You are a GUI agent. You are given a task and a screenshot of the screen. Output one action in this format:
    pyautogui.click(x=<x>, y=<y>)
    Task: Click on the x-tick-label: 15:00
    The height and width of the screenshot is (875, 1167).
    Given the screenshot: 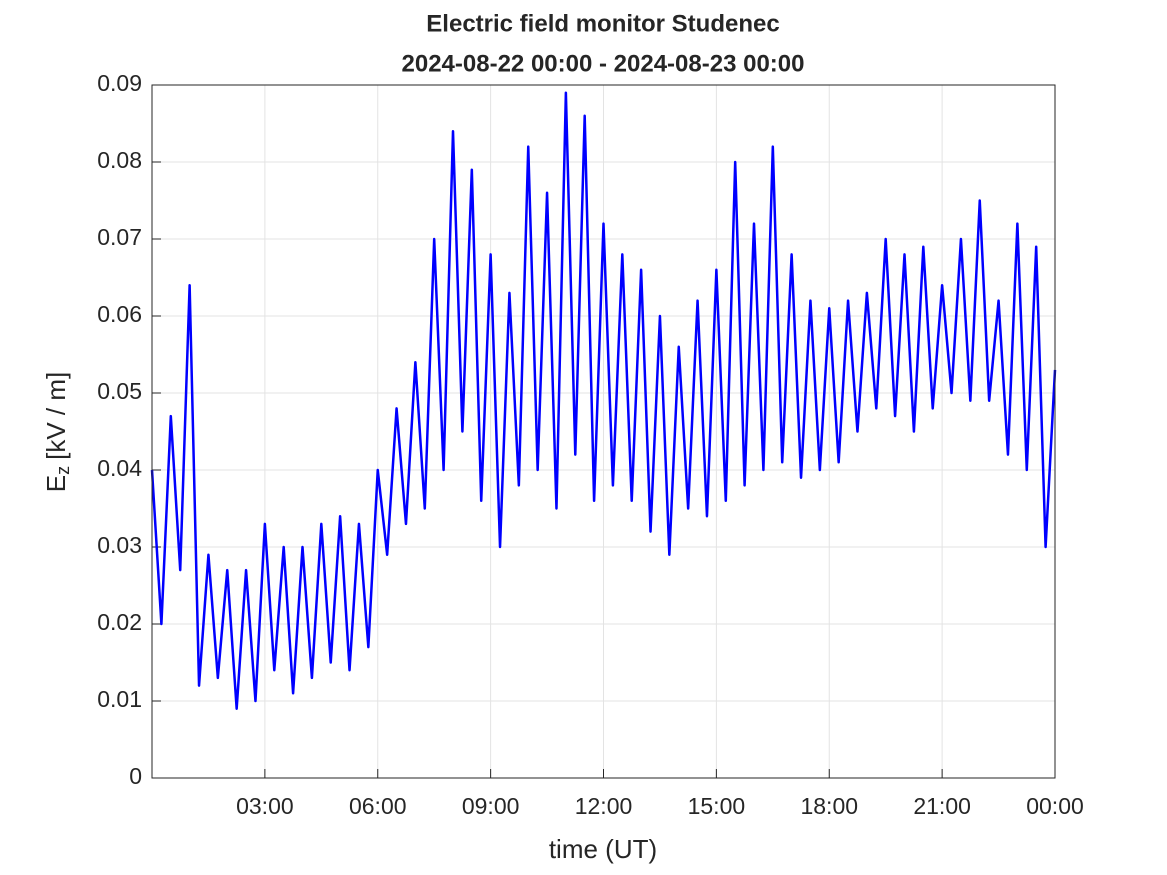 What is the action you would take?
    pyautogui.click(x=717, y=806)
    